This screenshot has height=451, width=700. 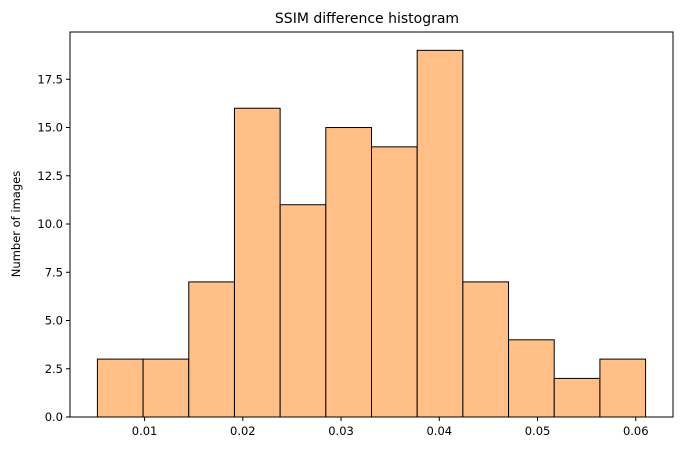 I want to click on x-tick-label: 0.02, so click(x=243, y=431).